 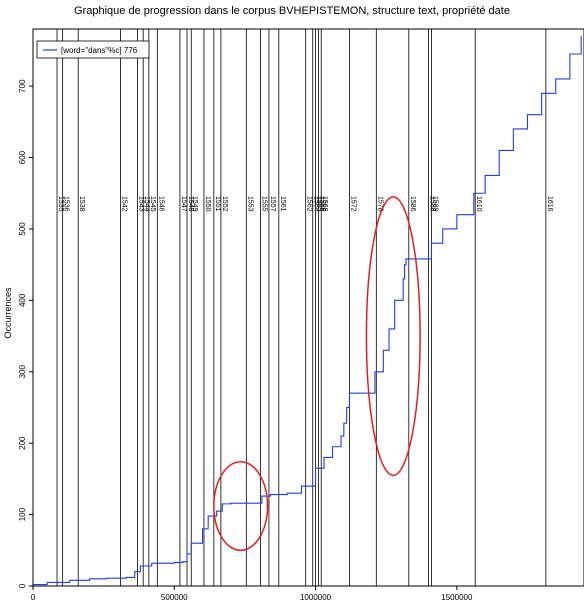 What do you see at coordinates (141, 204) in the screenshot?
I see `section-marker-label: 1543` at bounding box center [141, 204].